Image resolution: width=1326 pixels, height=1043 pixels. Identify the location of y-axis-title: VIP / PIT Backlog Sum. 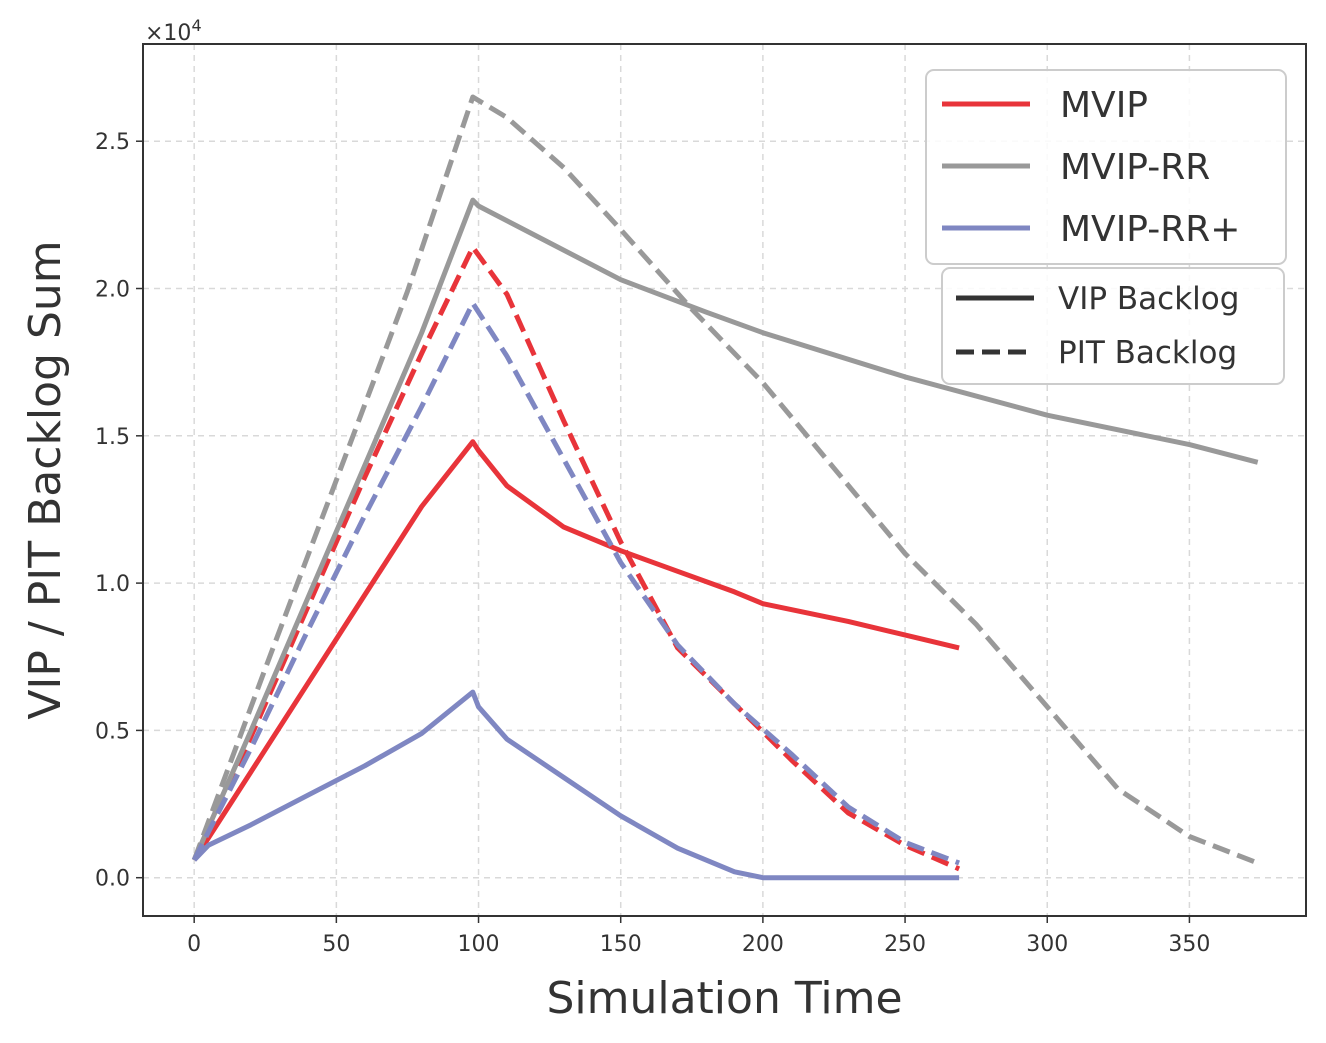
(45, 479).